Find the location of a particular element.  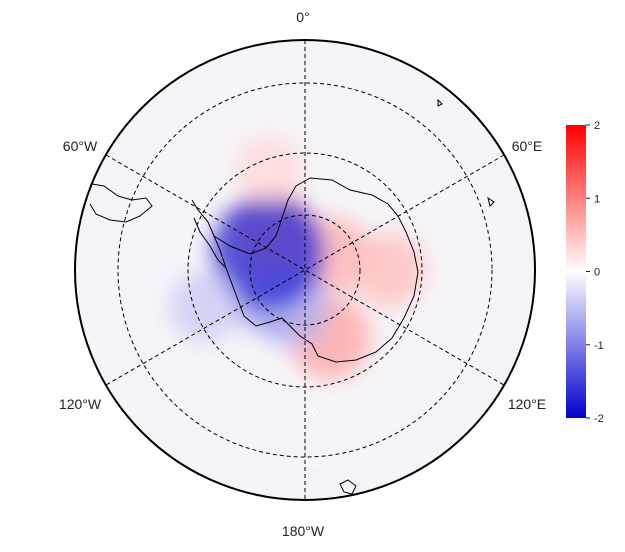

small-island is located at coordinates (440, 102).